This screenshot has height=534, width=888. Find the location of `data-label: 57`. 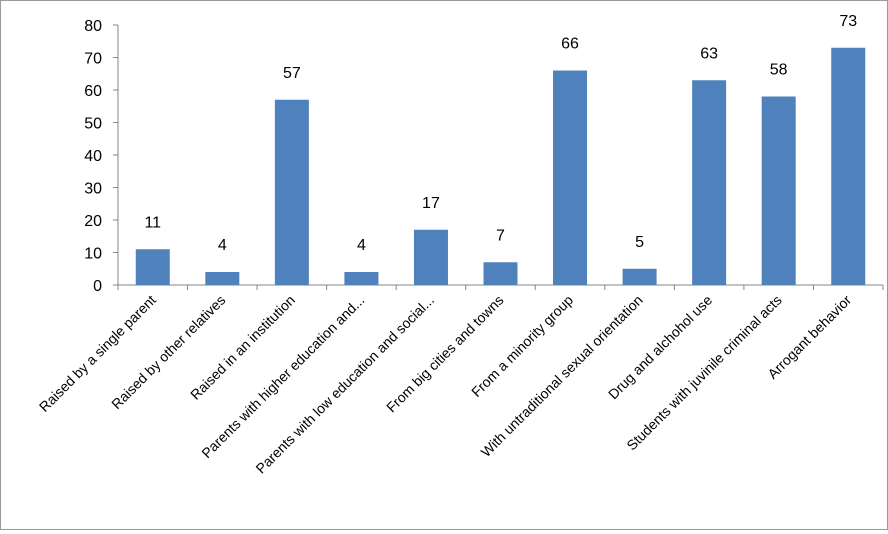

data-label: 57 is located at coordinates (292, 73).